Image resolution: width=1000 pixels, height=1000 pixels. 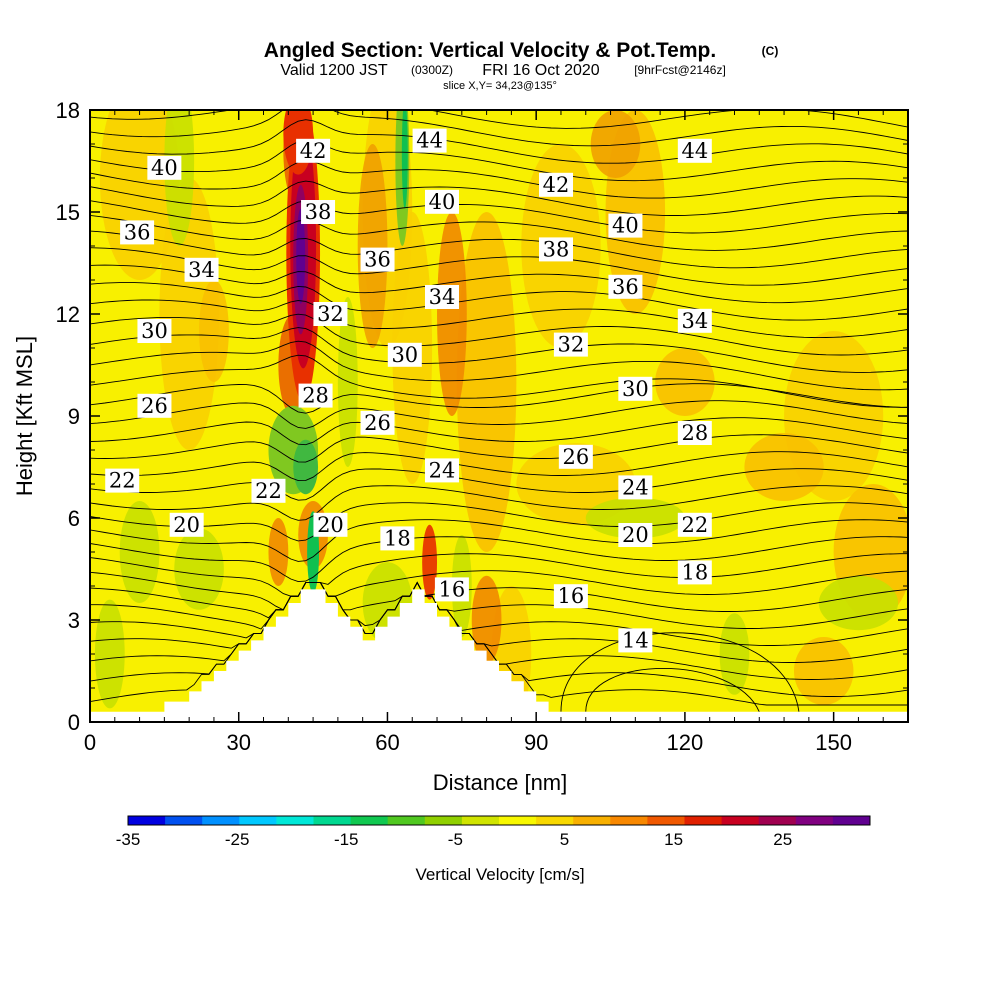 What do you see at coordinates (536, 742) in the screenshot?
I see `x-tick-label: 90` at bounding box center [536, 742].